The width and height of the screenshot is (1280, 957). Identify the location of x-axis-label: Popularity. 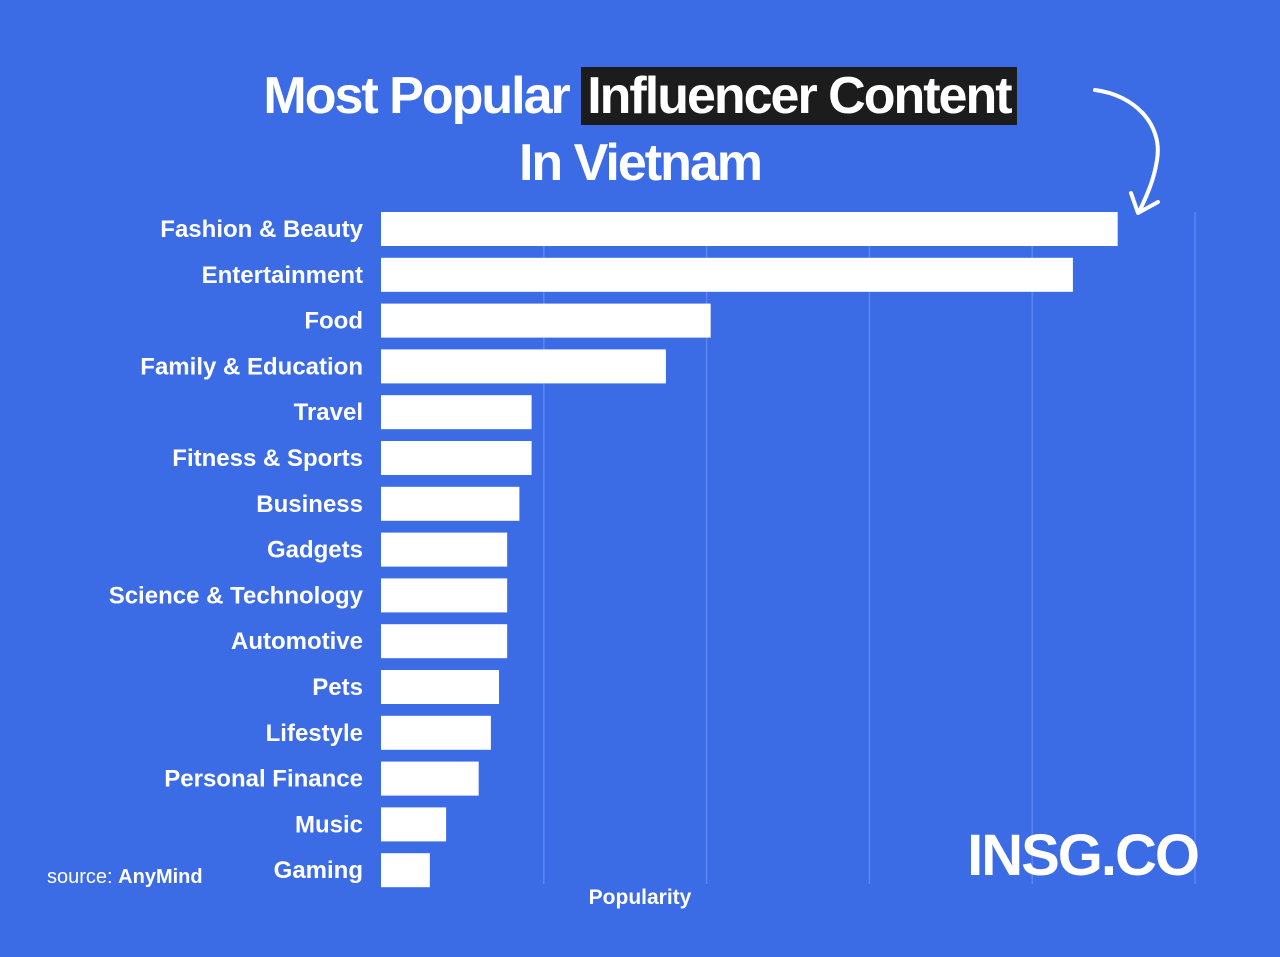
(640, 897).